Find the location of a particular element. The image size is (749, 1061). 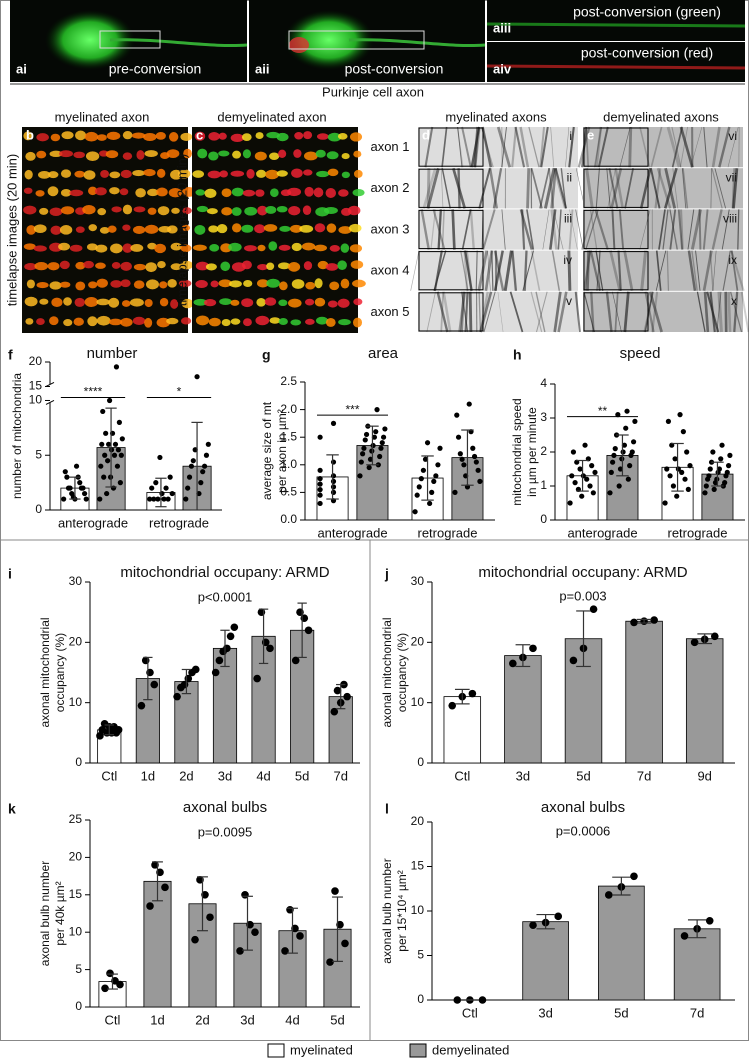

y-tick-label: 15 is located at coordinates (36, 386).